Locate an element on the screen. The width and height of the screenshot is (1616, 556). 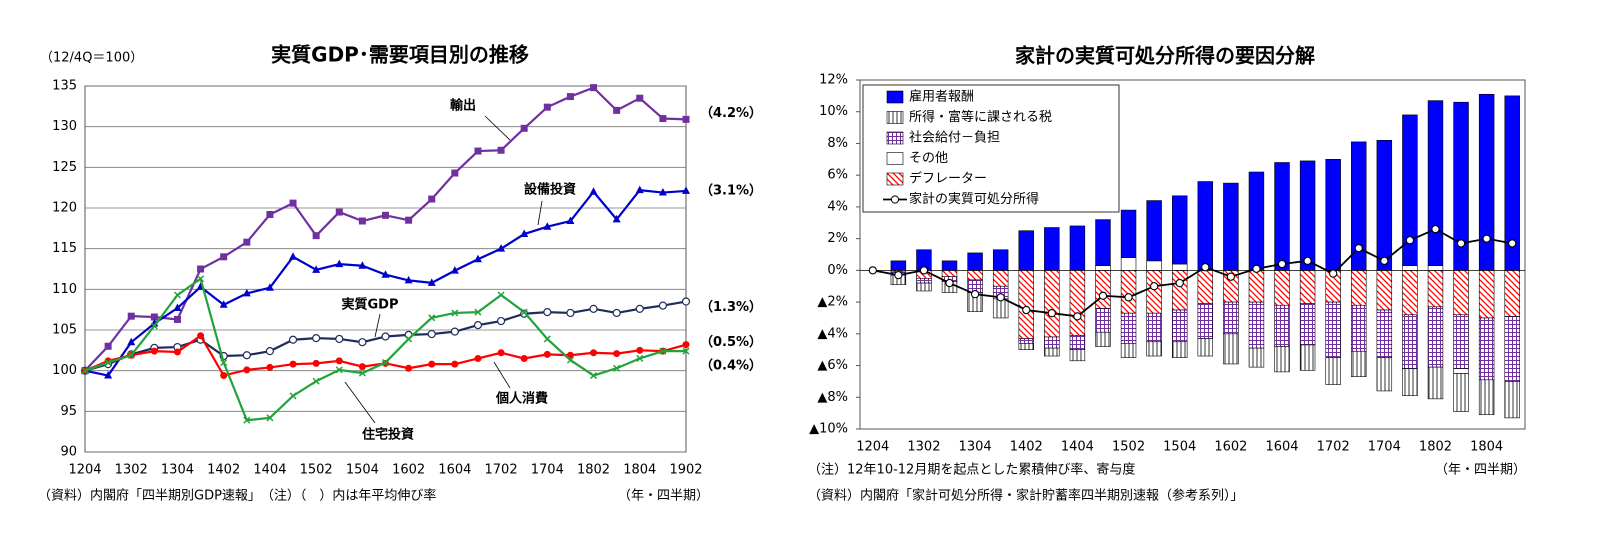
x-tick-label: 1302 is located at coordinates (923, 447).